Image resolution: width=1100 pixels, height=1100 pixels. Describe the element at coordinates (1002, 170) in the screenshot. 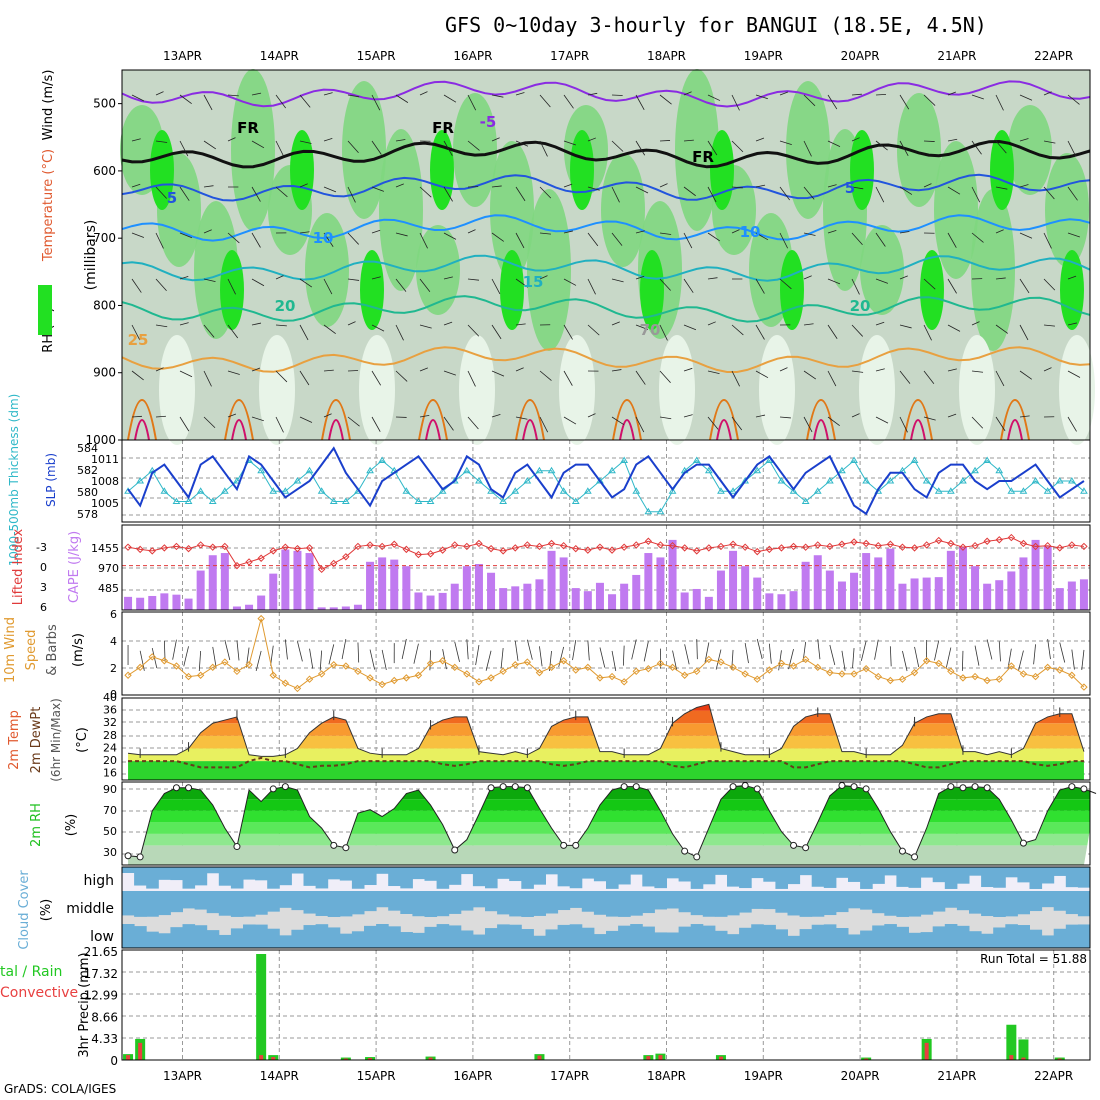

I see `rh-bright-area` at that location.